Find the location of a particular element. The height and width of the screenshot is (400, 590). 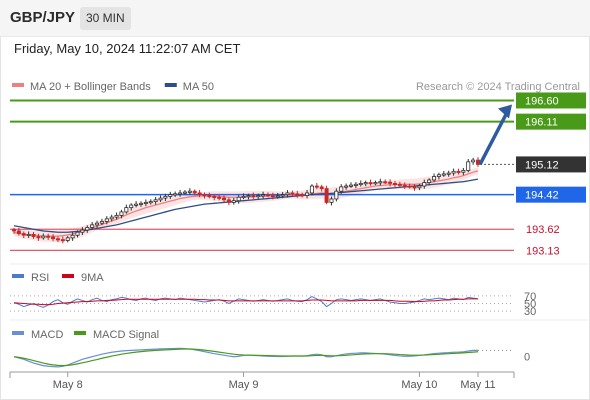

forecast-arrow is located at coordinates (493, 139).